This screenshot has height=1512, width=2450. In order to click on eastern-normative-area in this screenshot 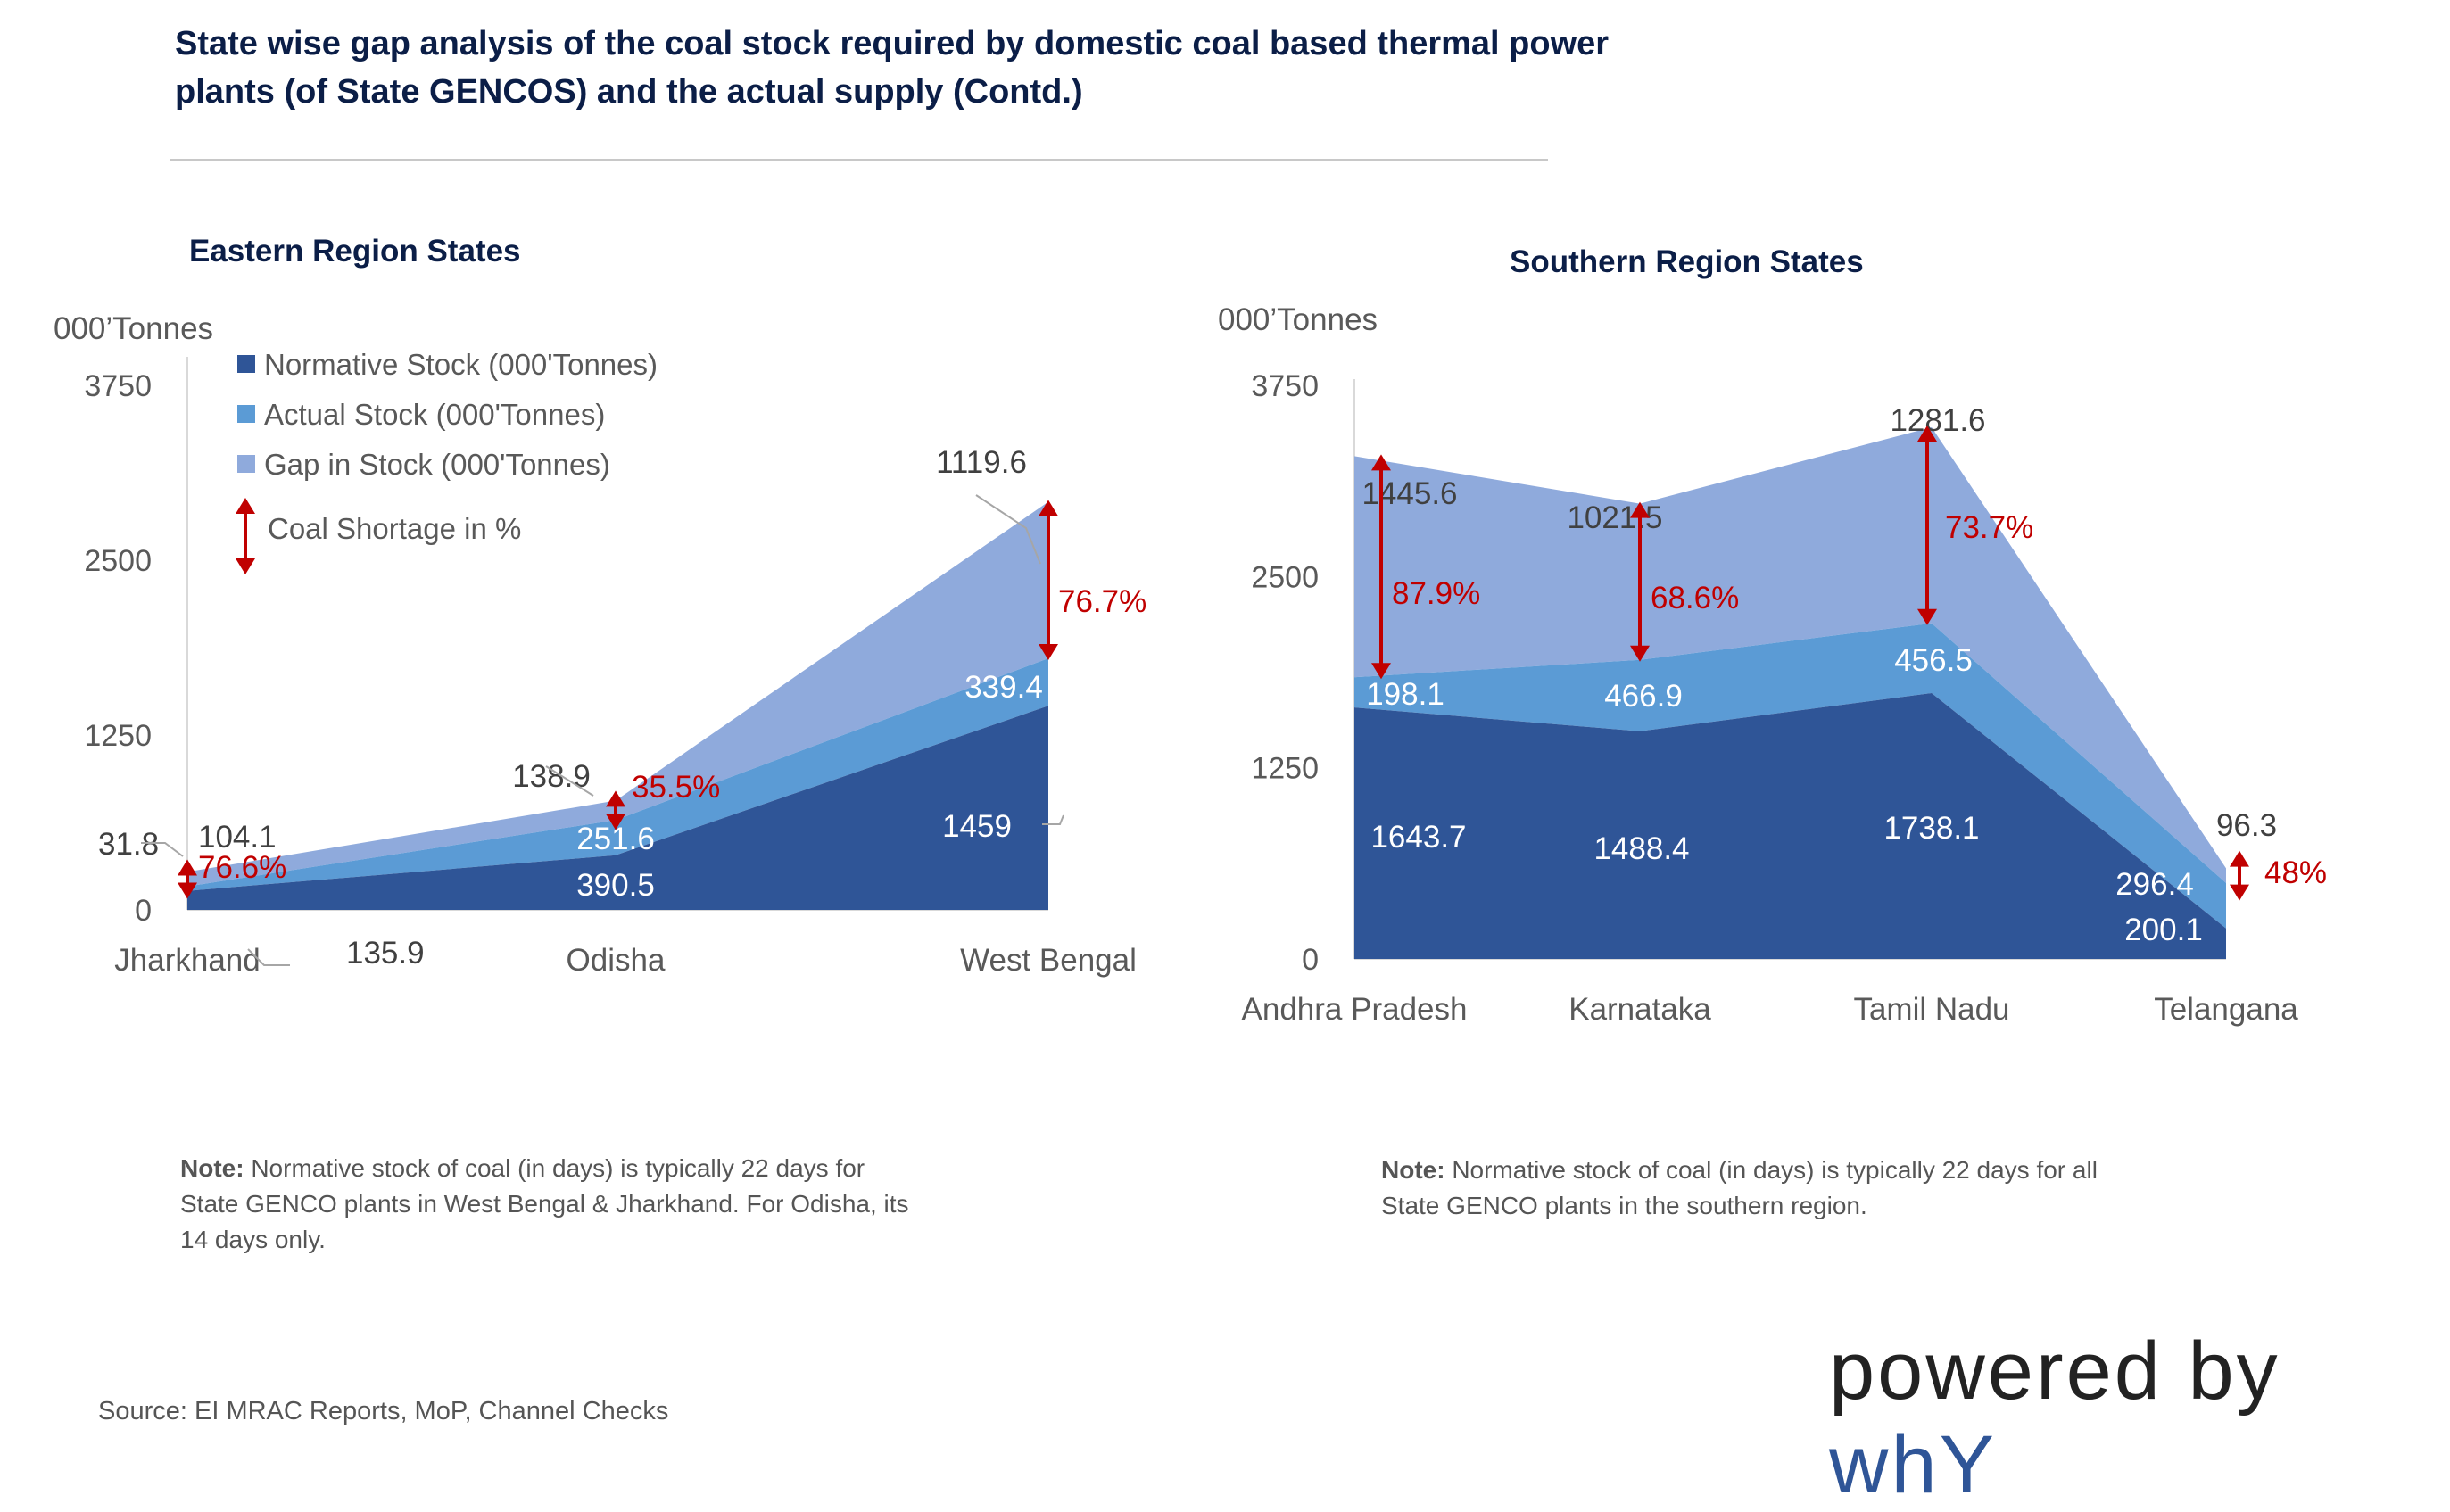, I will do `click(617, 808)`.